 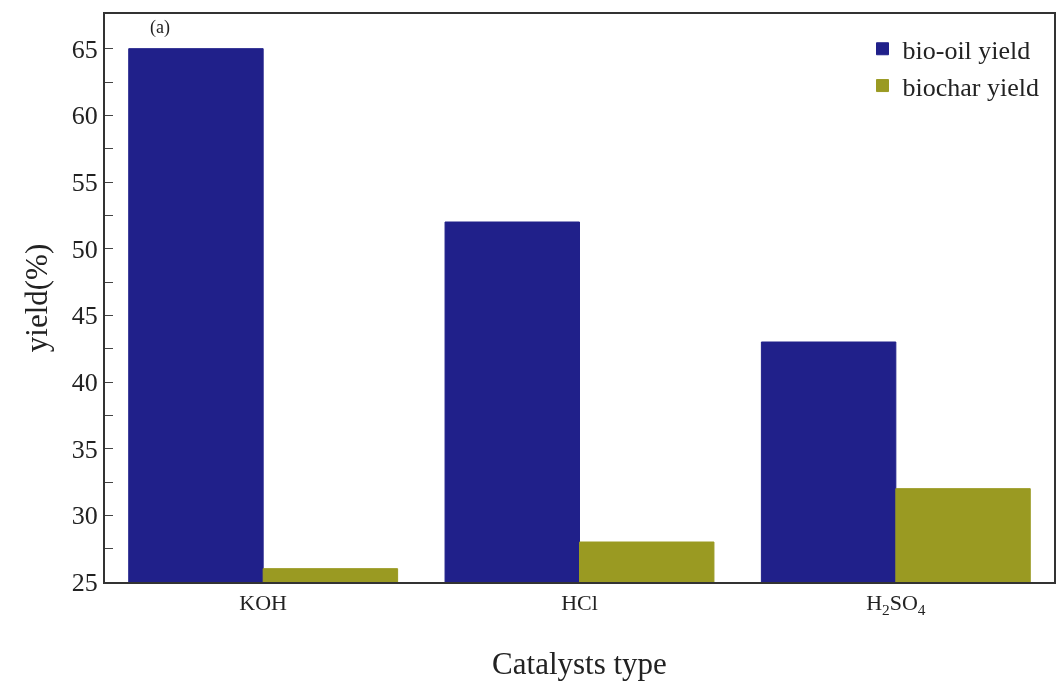 What do you see at coordinates (84, 249) in the screenshot?
I see `y-tick-label: 50` at bounding box center [84, 249].